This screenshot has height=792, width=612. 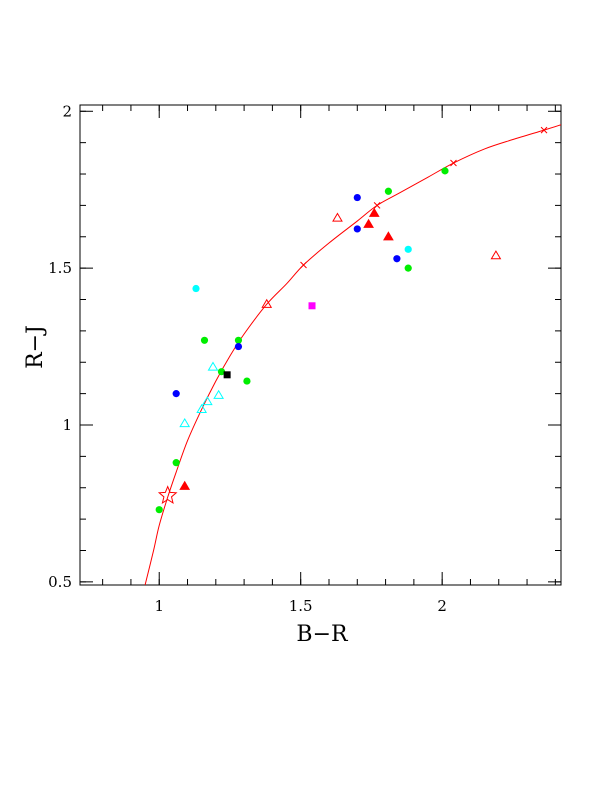 What do you see at coordinates (167, 494) in the screenshot?
I see `data-point-star` at bounding box center [167, 494].